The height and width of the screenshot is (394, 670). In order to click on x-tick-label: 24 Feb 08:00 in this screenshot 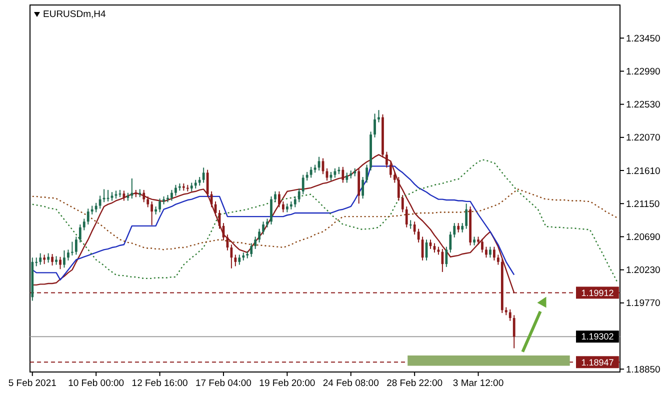, I will do `click(350, 383)`.